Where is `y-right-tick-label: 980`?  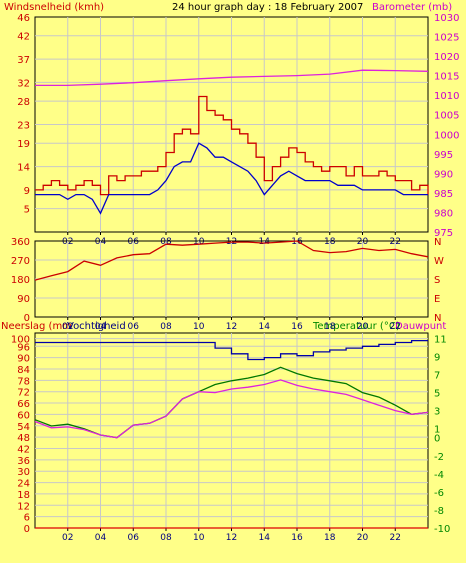
y-right-tick-label: 980 is located at coordinates (443, 213).